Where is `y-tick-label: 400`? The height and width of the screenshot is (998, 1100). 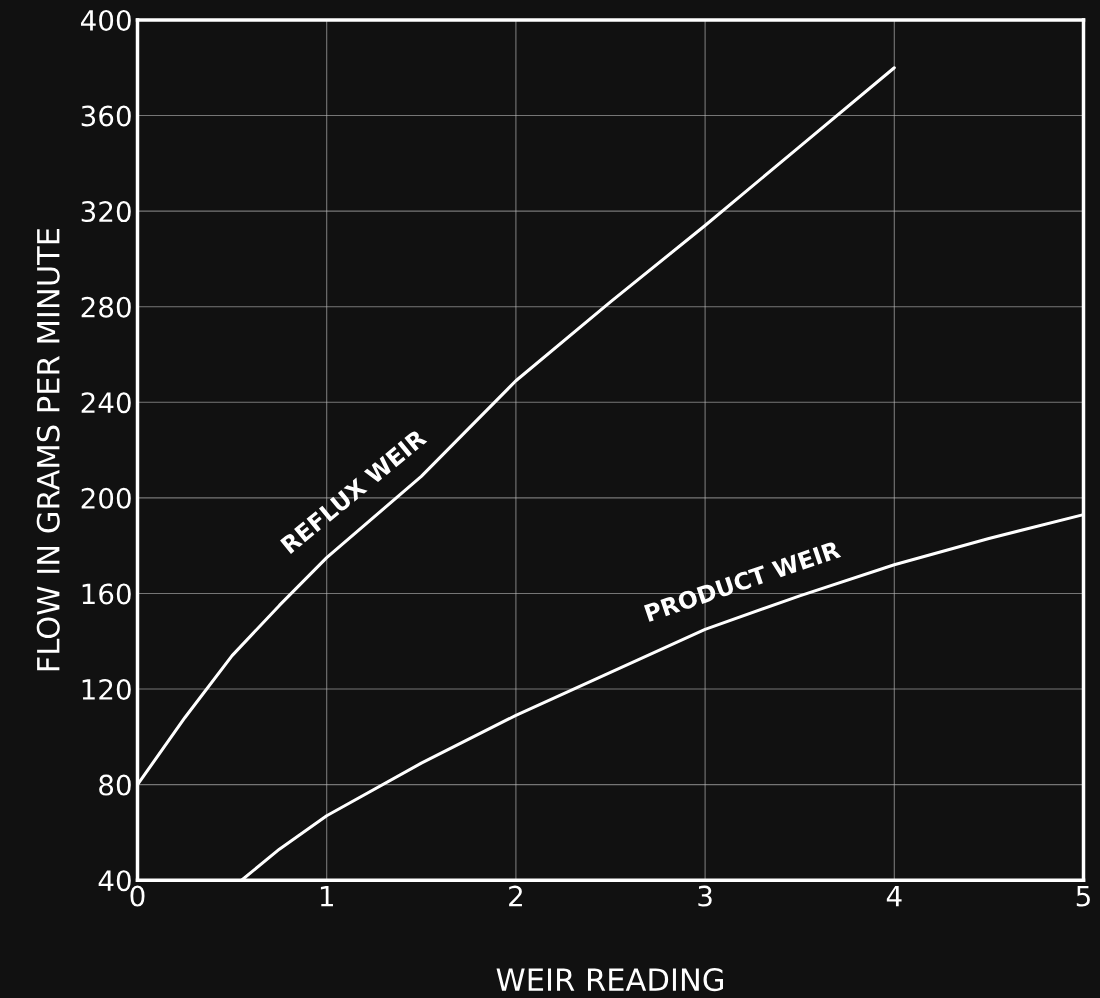
y-tick-label: 400 is located at coordinates (105, 20).